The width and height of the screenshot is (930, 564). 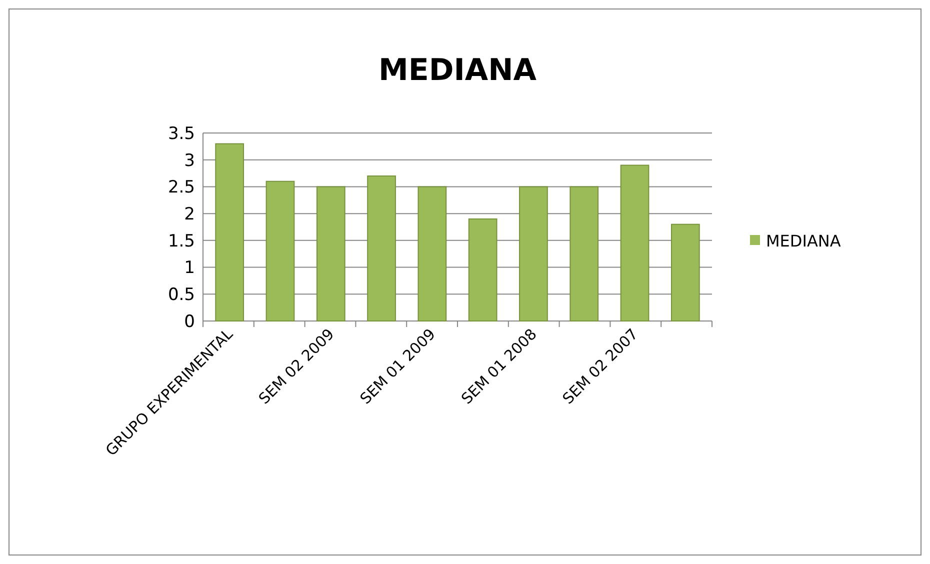 I want to click on legend-label: MEDIANA, so click(x=803, y=241).